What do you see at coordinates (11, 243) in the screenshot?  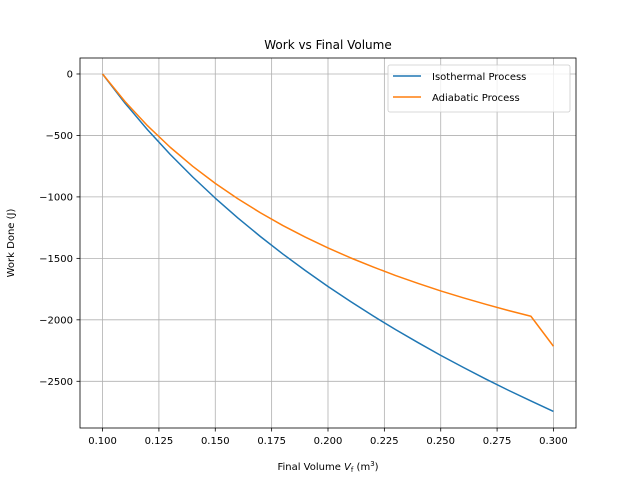 I see `y-axis-title: Work Done (J)` at bounding box center [11, 243].